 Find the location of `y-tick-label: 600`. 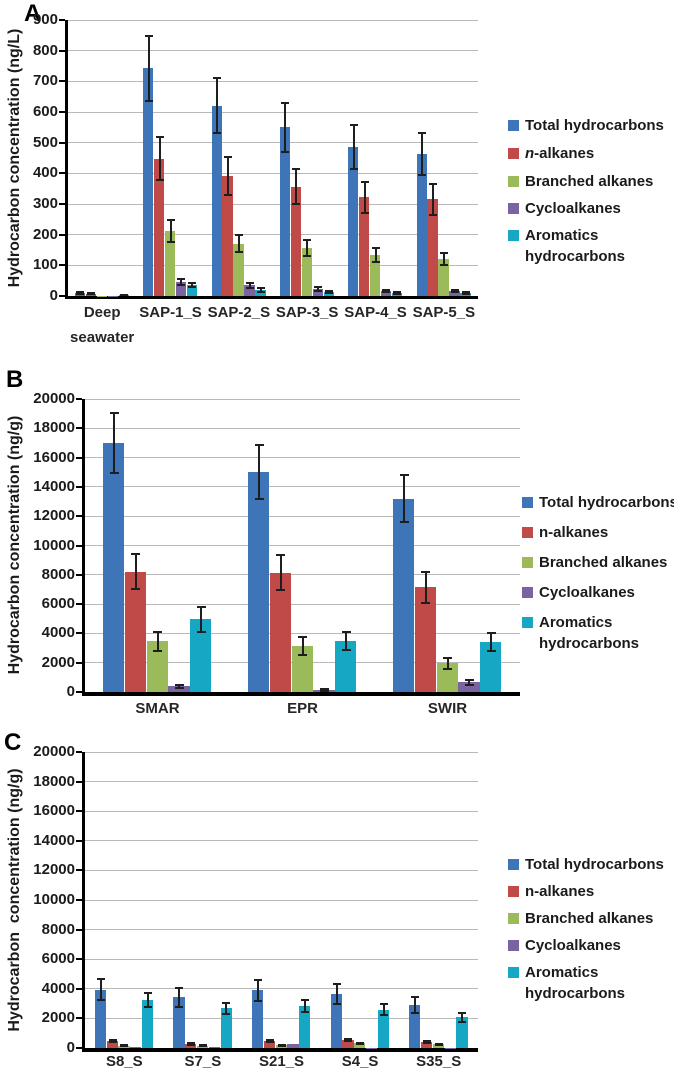

y-tick-label: 600 is located at coordinates (45, 111).